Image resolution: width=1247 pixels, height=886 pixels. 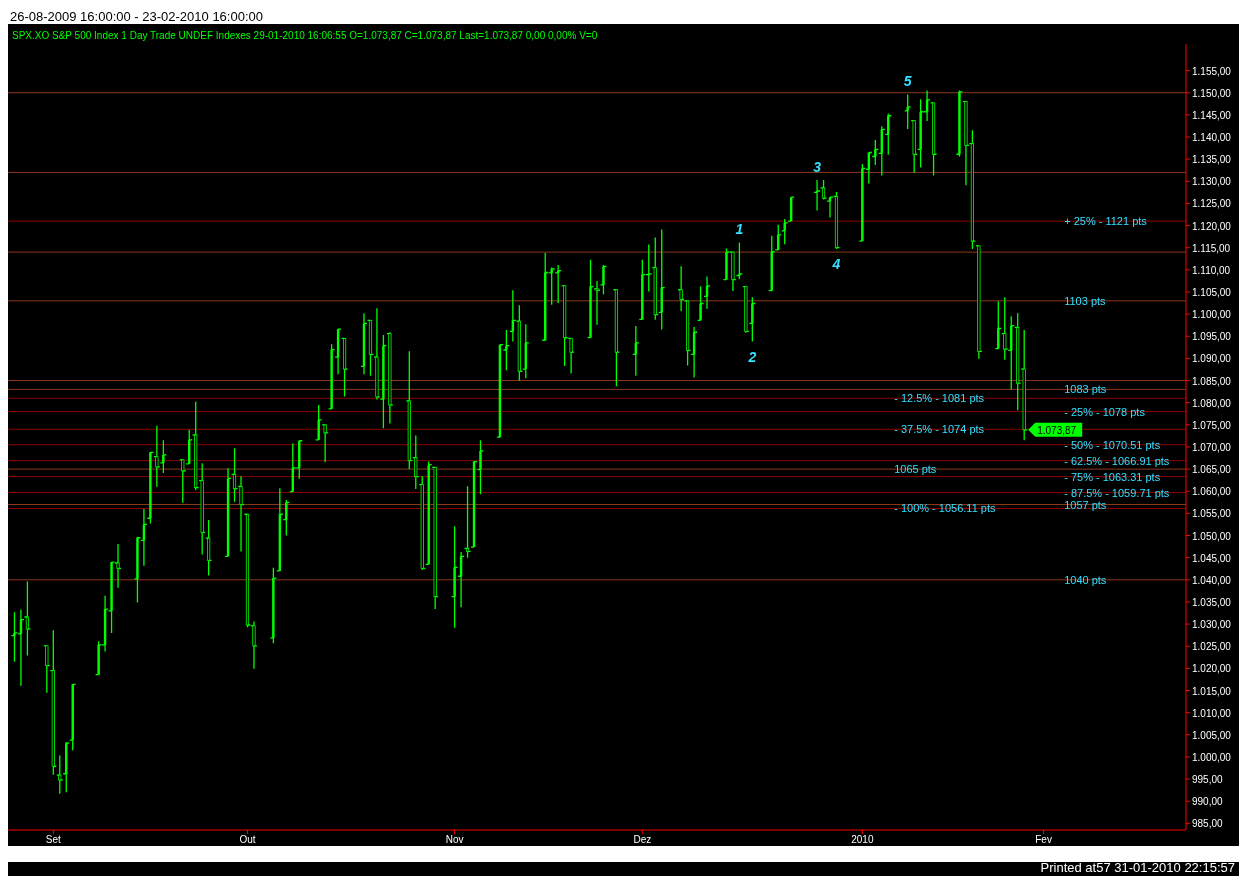 I want to click on y-tick-label: 1.010,00, so click(x=1212, y=713).